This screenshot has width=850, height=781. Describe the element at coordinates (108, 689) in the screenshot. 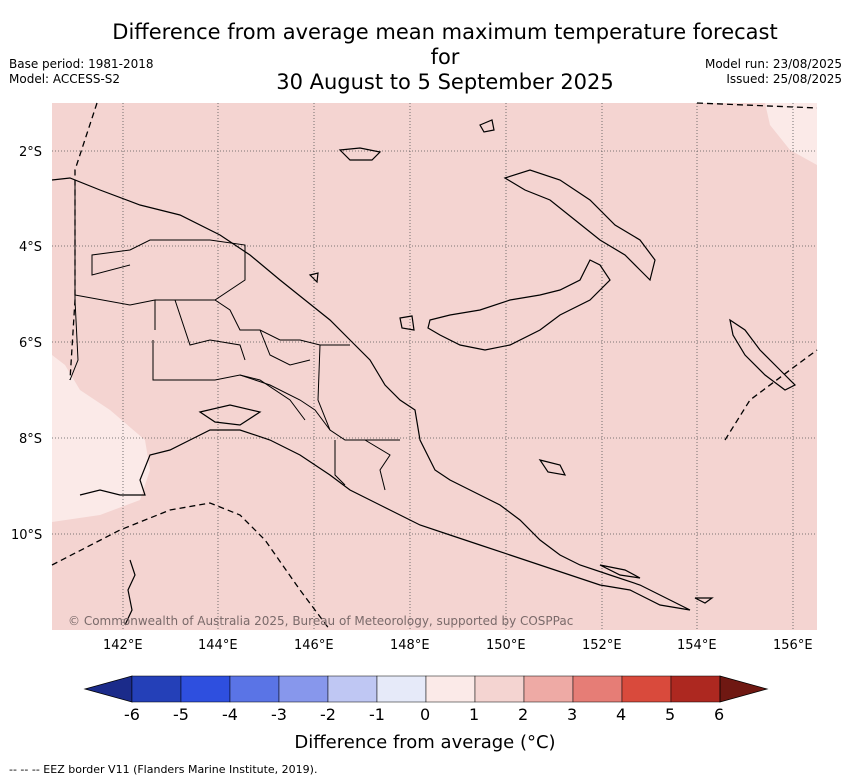

I see `colorbar-extend-low` at that location.